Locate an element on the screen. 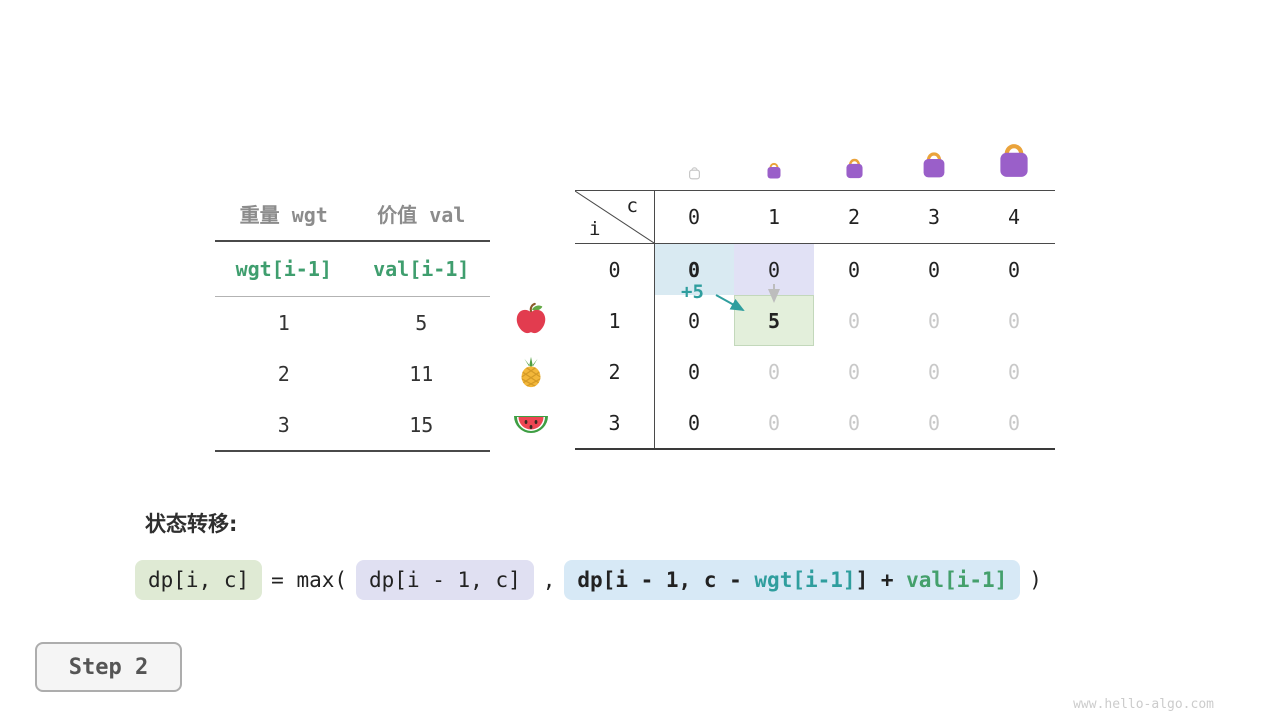 This screenshot has height=720, width=1280. bag-large-icon is located at coordinates (934, 165).